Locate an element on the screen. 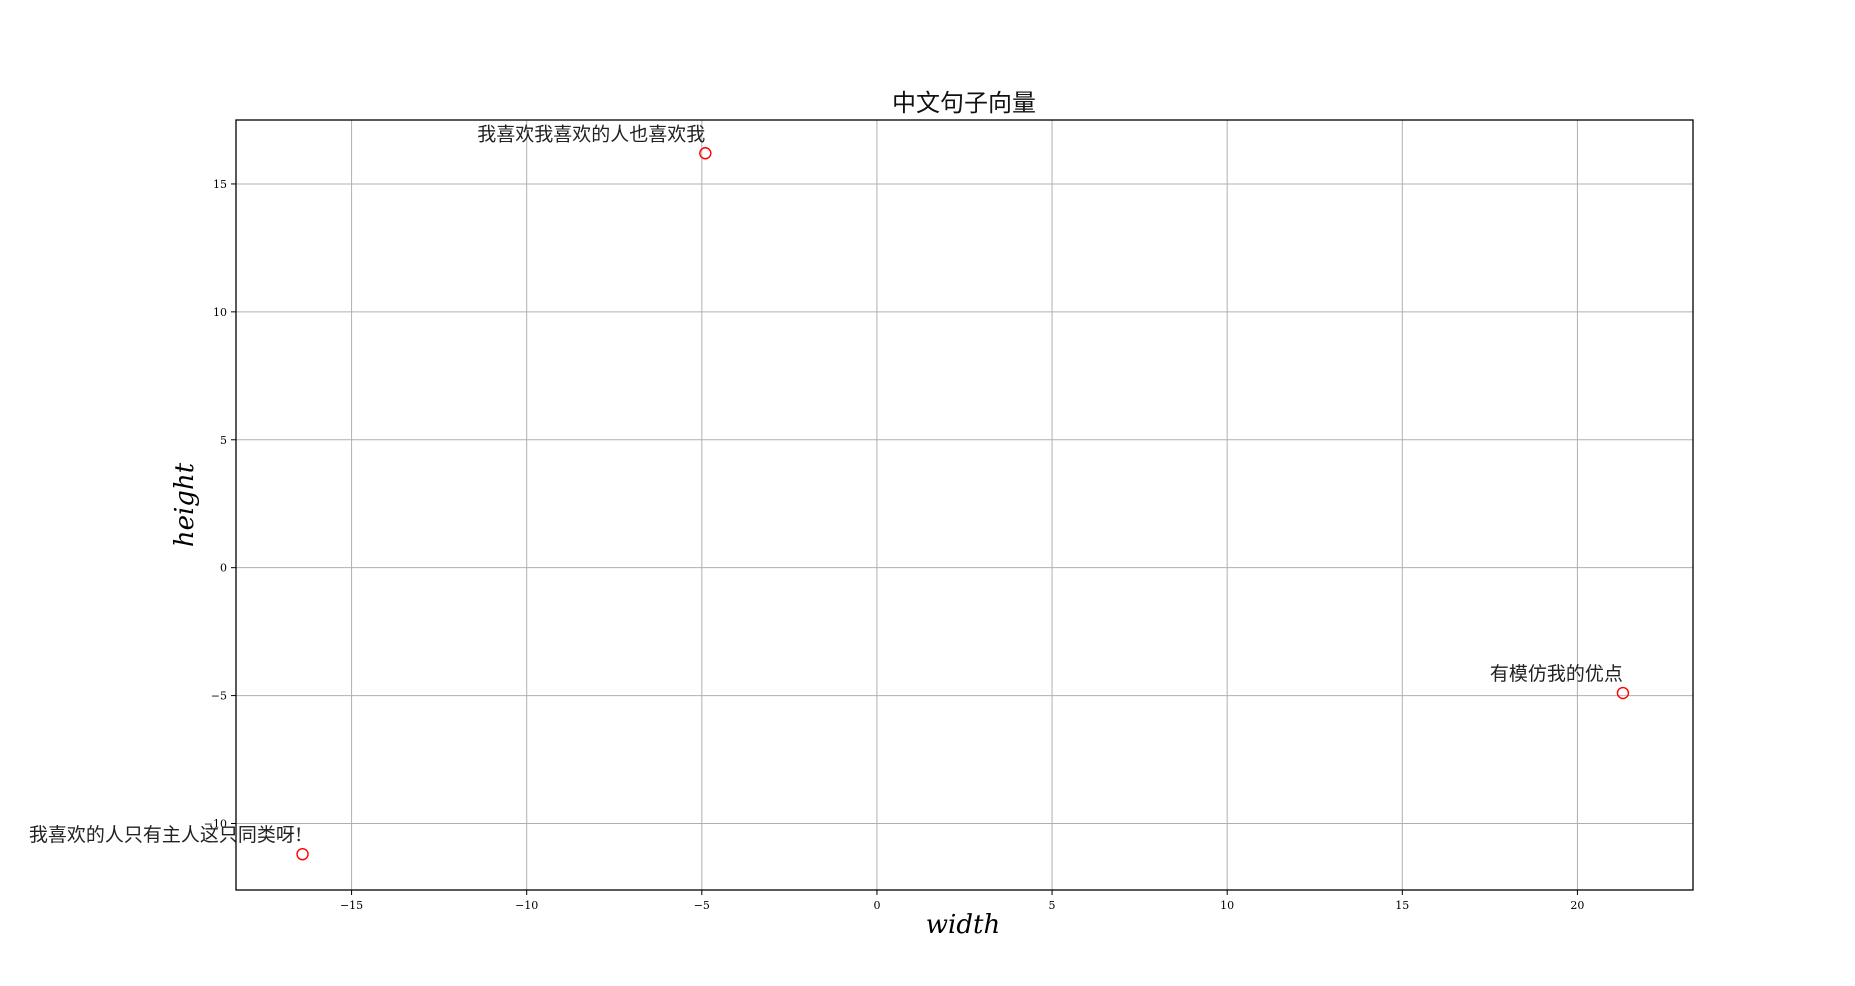 Image resolution: width=1855 pixels, height=986 pixels. data-point-label: 我喜欢的人只有主人这只同类呀! is located at coordinates (166, 835).